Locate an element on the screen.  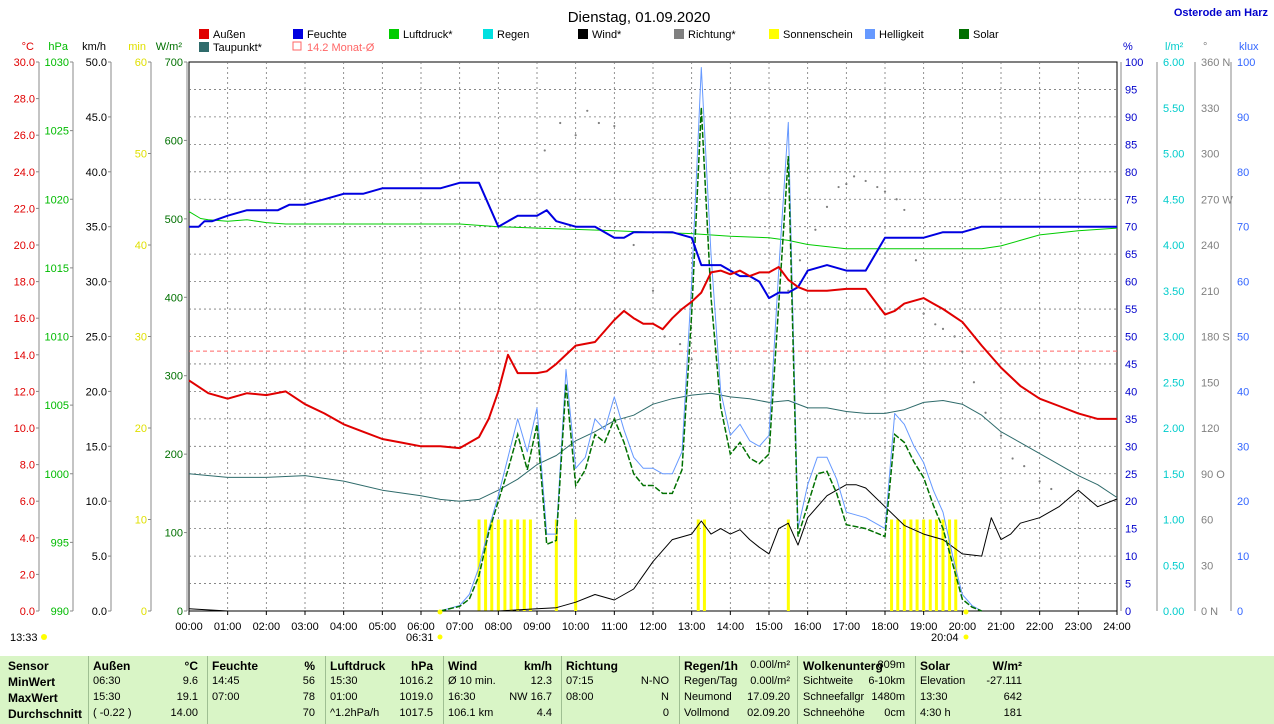
axis-unit-left: min is located at coordinates (137, 47).